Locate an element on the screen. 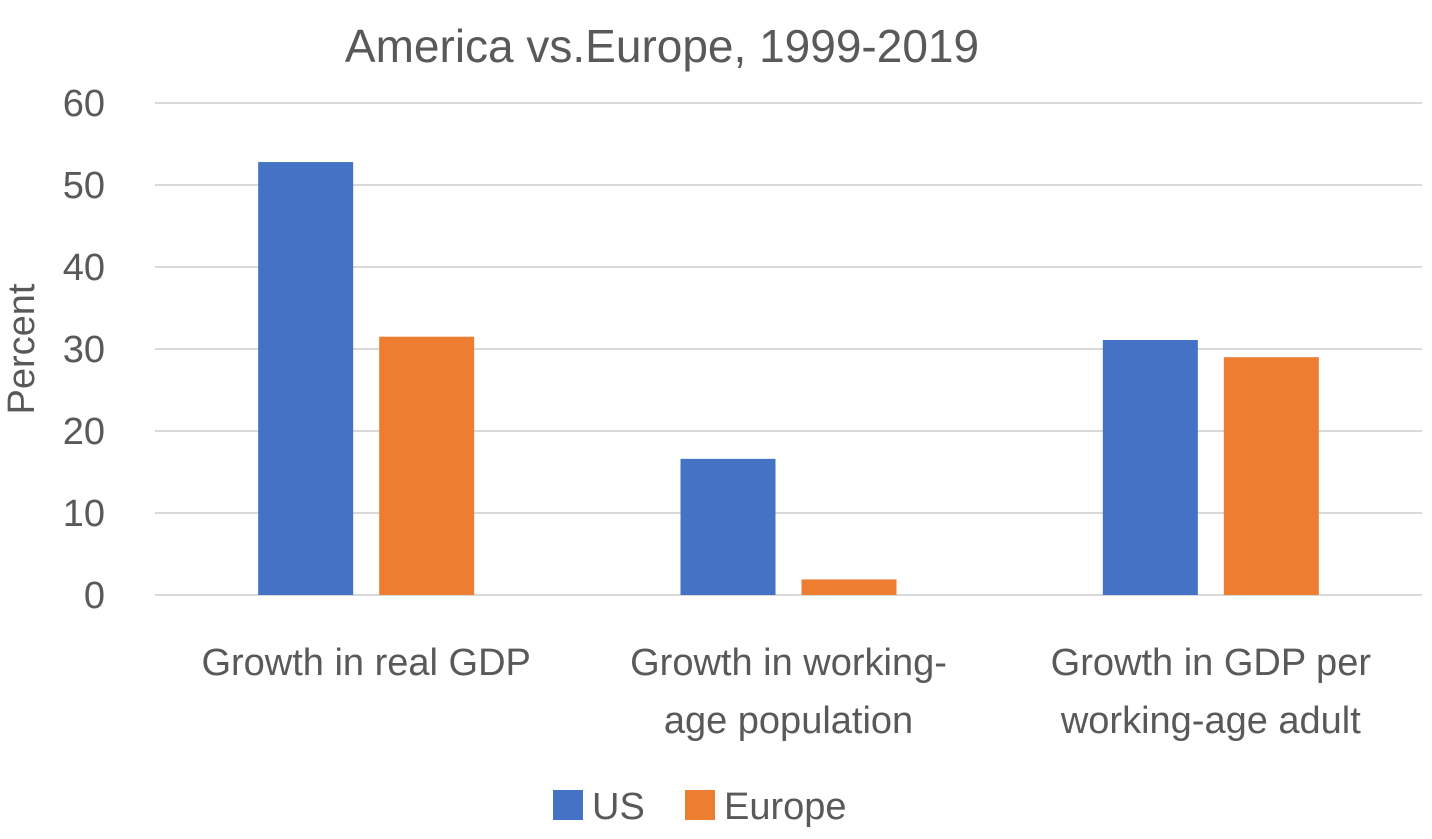  x-category-label: Growth in working-age population is located at coordinates (788, 692).